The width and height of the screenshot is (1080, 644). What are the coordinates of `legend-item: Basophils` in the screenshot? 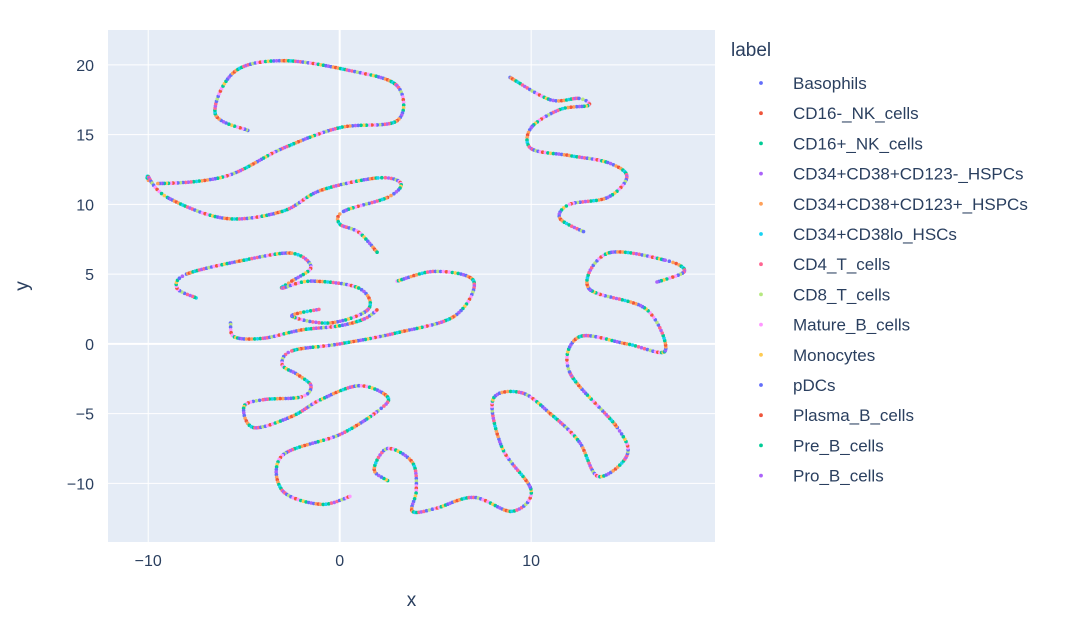 It's located at (813, 83).